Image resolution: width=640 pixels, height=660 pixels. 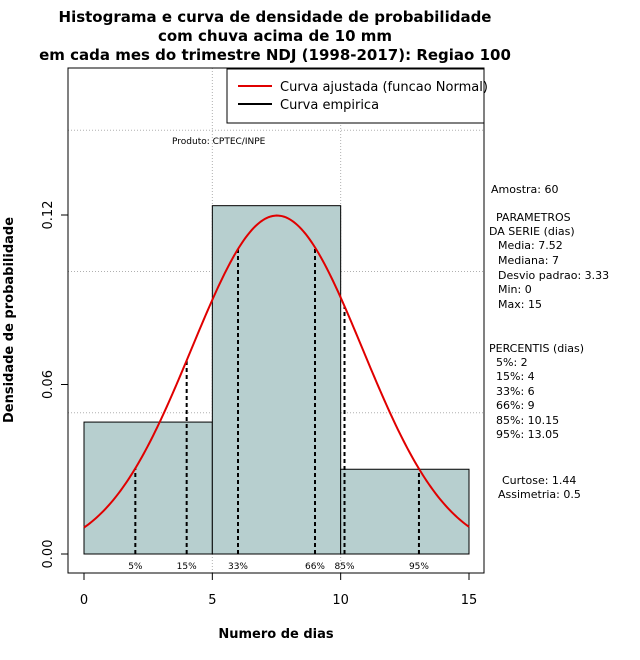 What do you see at coordinates (9, 320) in the screenshot?
I see `y-axis-label: Densidade de probabilidade` at bounding box center [9, 320].